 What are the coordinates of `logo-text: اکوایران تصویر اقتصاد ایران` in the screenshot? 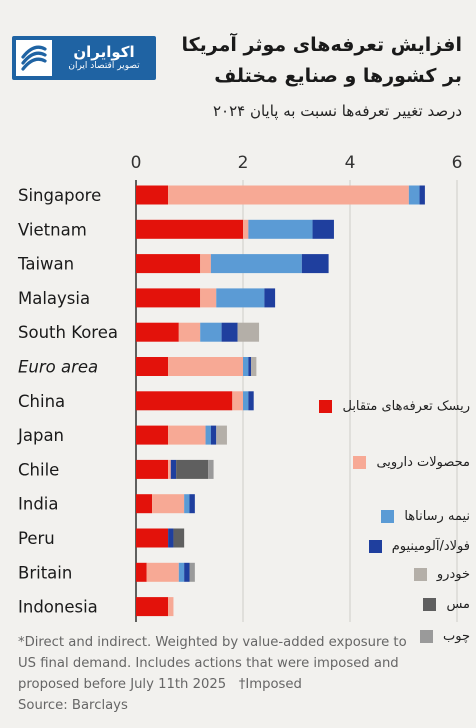 It's located at (104, 57).